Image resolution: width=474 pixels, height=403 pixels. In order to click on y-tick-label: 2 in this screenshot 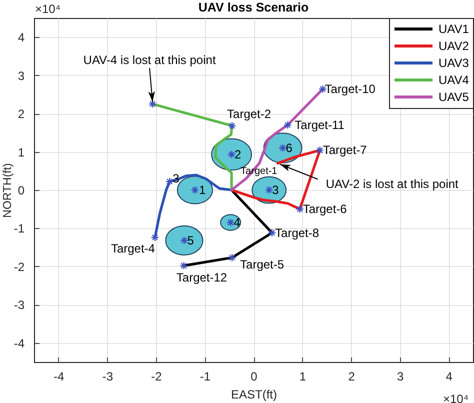, I will do `click(21, 114)`.